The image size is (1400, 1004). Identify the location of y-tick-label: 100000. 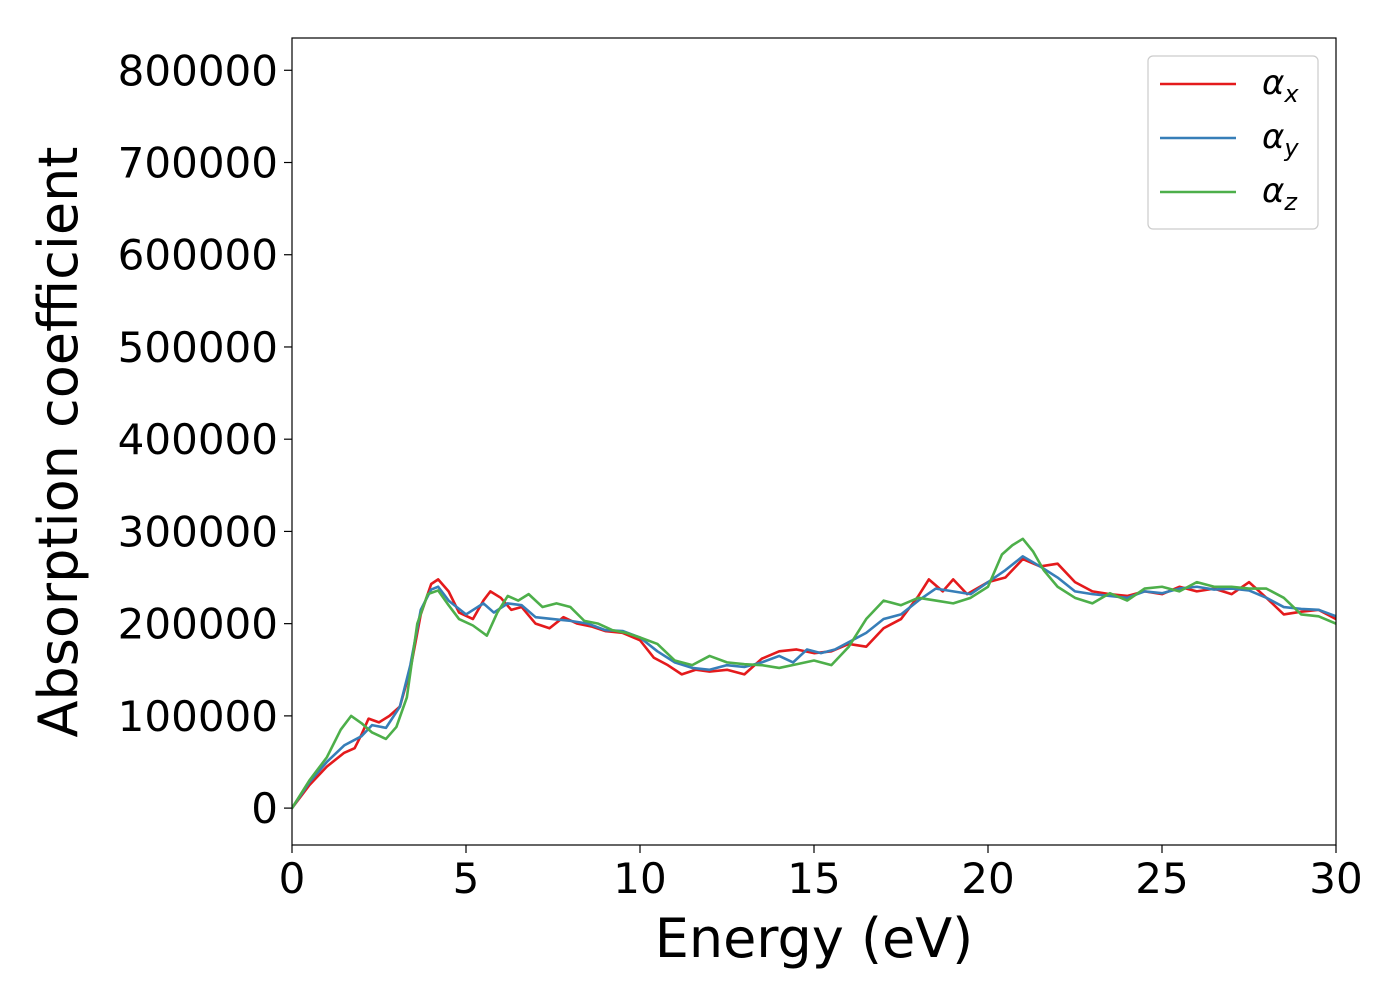
(198, 716).